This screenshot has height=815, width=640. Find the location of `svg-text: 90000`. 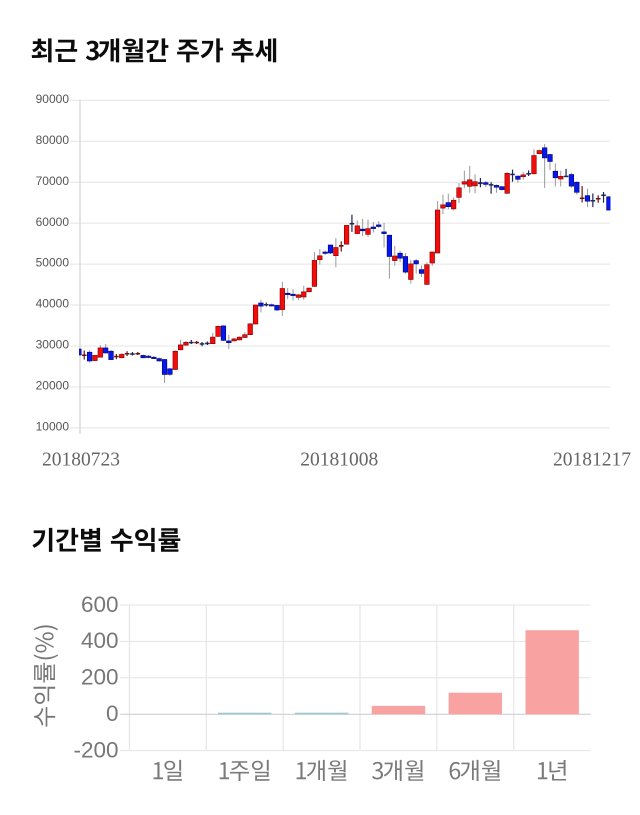

svg-text: 90000 is located at coordinates (53, 99).